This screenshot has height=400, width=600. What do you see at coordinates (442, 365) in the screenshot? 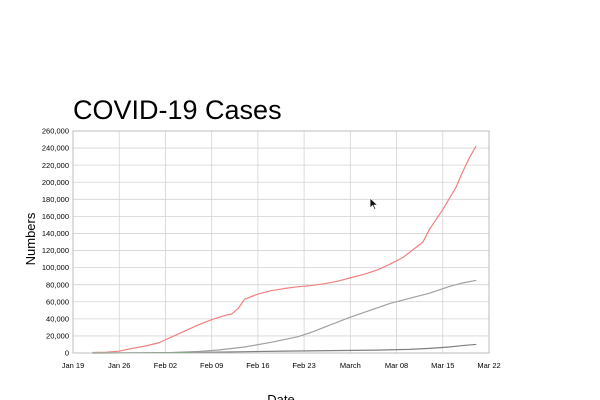
I see `x-tick-label: Mar 15` at bounding box center [442, 365].